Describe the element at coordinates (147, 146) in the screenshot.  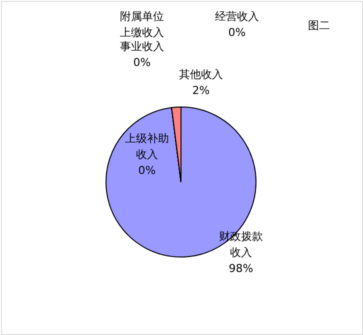
I see `category-label: 上级补助收入` at that location.